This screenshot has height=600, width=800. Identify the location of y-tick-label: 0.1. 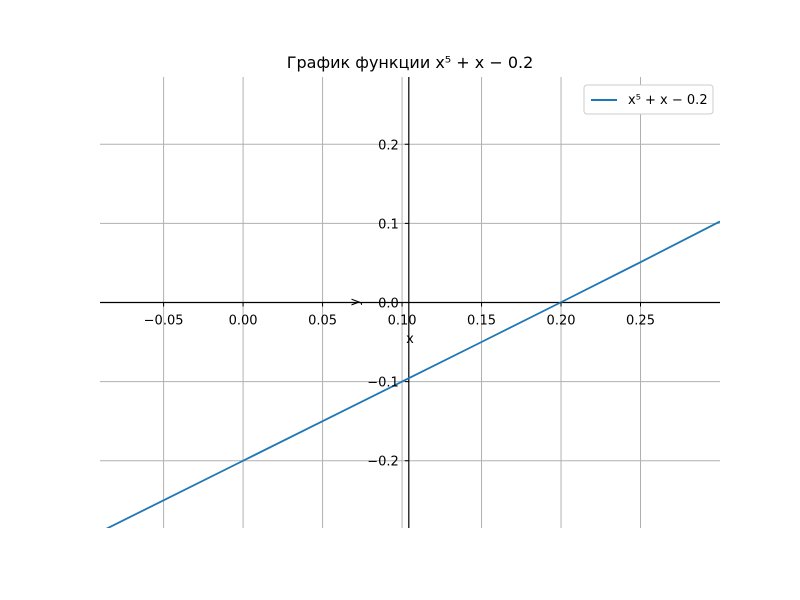
(388, 224).